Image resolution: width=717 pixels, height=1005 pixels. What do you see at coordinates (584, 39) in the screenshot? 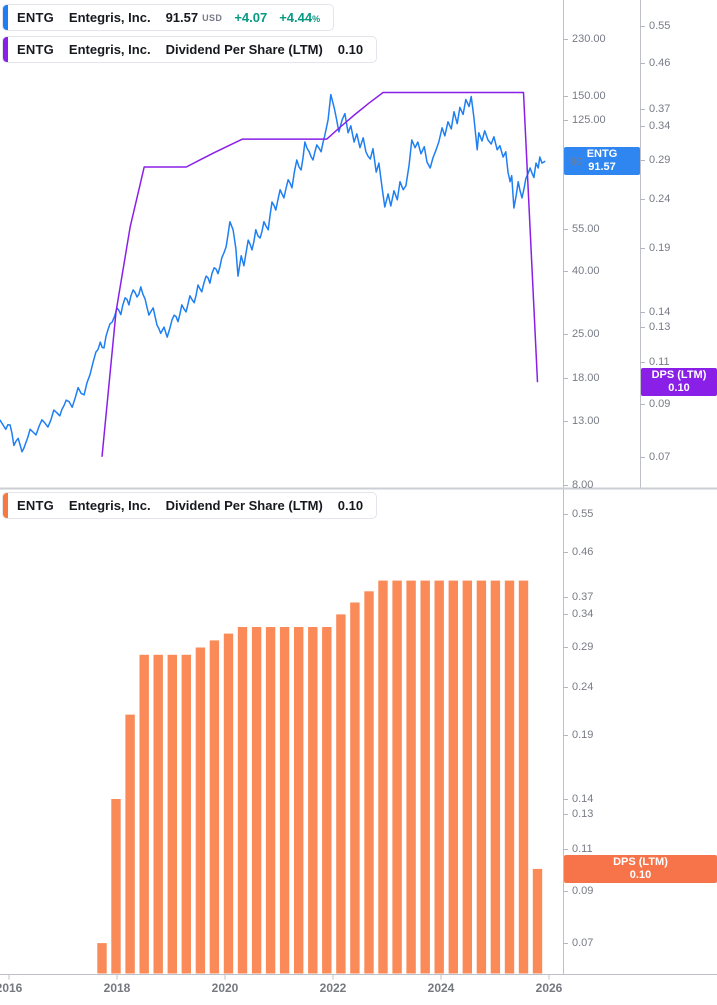
I see `price-tick-230.00: 230.00` at bounding box center [584, 39].